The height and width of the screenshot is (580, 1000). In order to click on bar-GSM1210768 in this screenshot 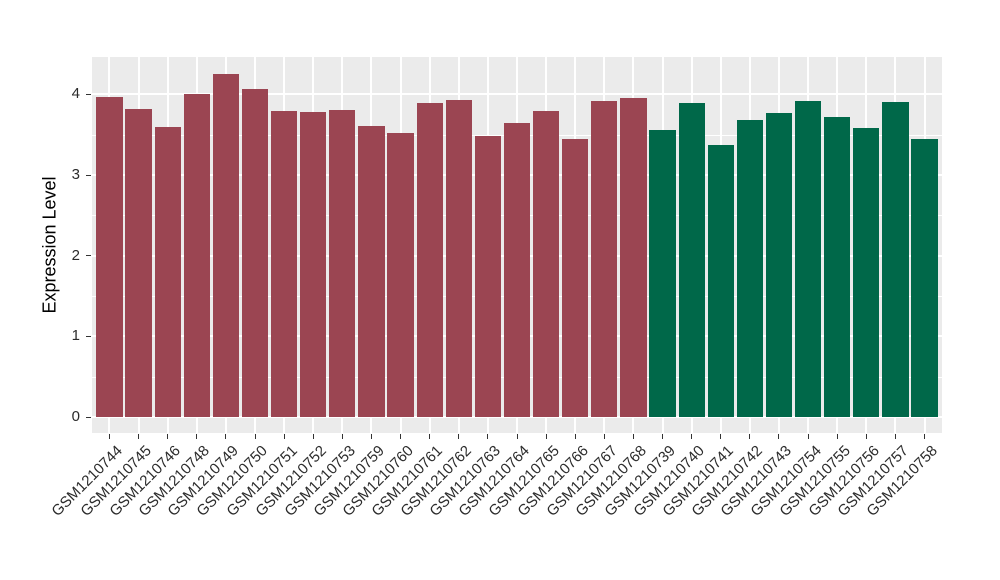, I will do `click(633, 257)`.